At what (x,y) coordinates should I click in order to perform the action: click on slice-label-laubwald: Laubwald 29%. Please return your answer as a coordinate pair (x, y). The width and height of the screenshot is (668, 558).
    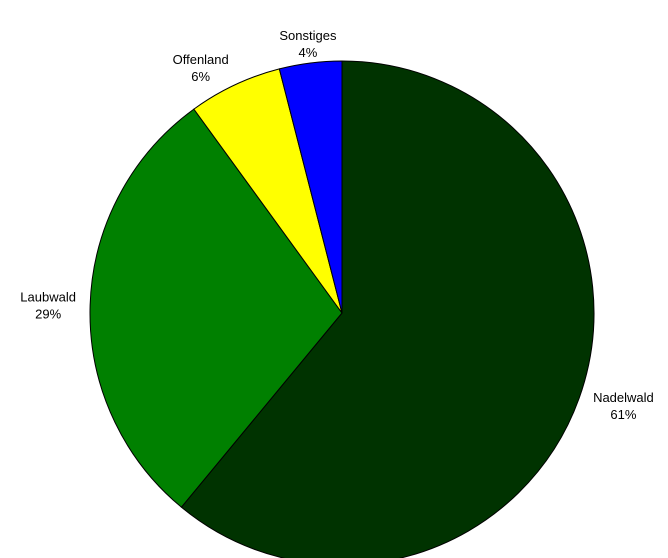
    Looking at the image, I should click on (48, 305).